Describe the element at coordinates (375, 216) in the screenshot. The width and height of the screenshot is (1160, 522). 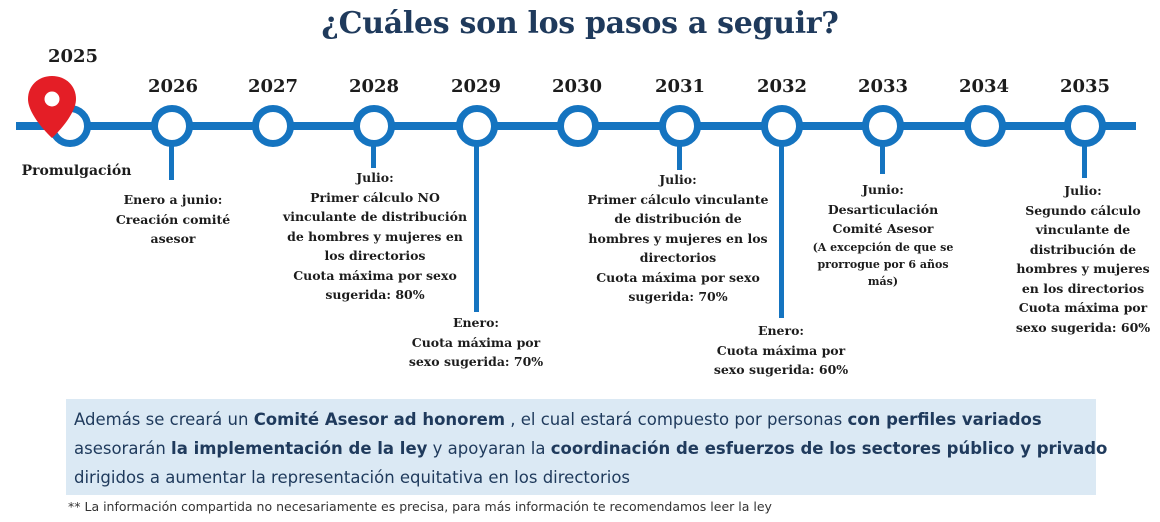
I see `event-text: vinculante de distribución` at that location.